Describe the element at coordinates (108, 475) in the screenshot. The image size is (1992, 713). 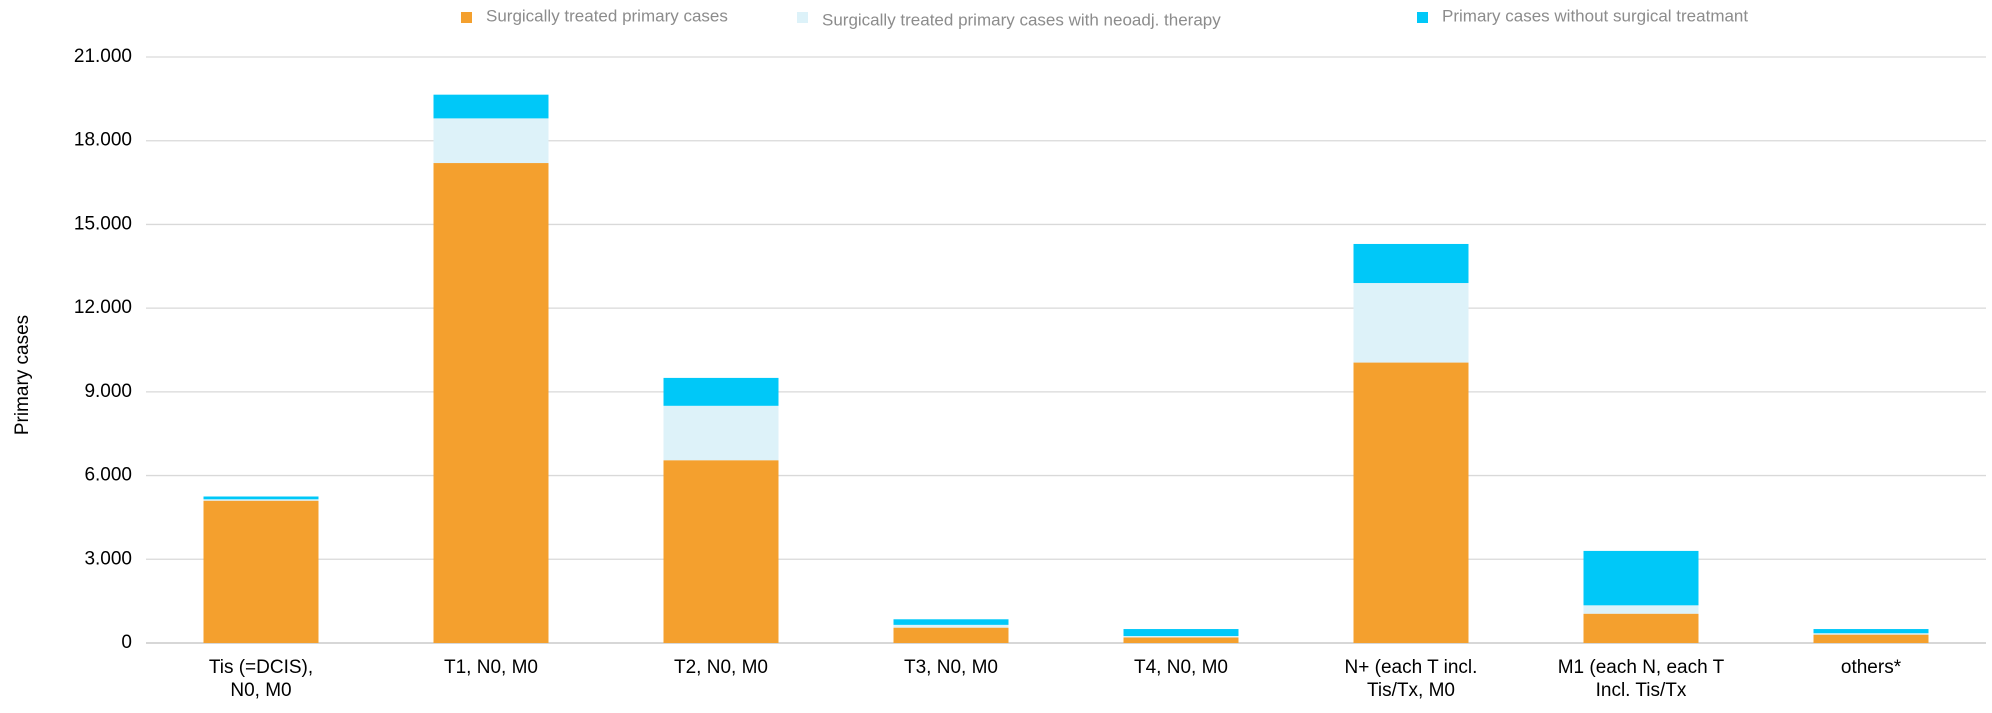
I see `y-tick-label: 6.000` at that location.